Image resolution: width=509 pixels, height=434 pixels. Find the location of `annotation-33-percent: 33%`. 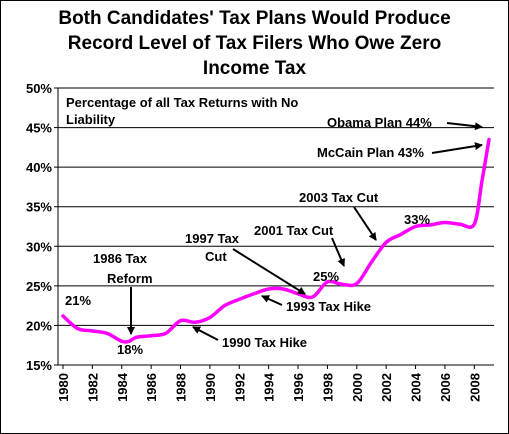

annotation-33-percent: 33% is located at coordinates (417, 219).